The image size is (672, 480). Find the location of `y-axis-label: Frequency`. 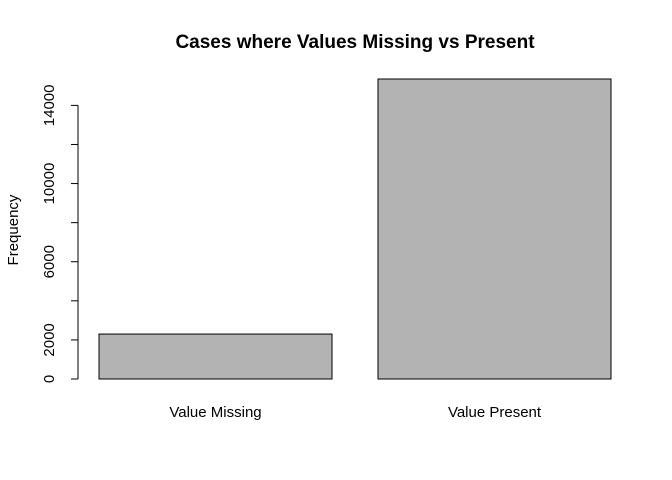

y-axis-label: Frequency is located at coordinates (13, 229).